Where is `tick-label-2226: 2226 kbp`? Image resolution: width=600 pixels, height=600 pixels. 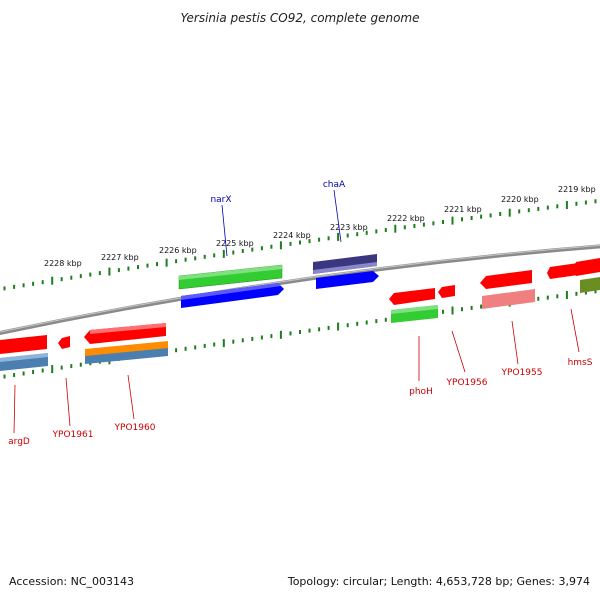 tick-label-2226: 2226 kbp is located at coordinates (178, 250).